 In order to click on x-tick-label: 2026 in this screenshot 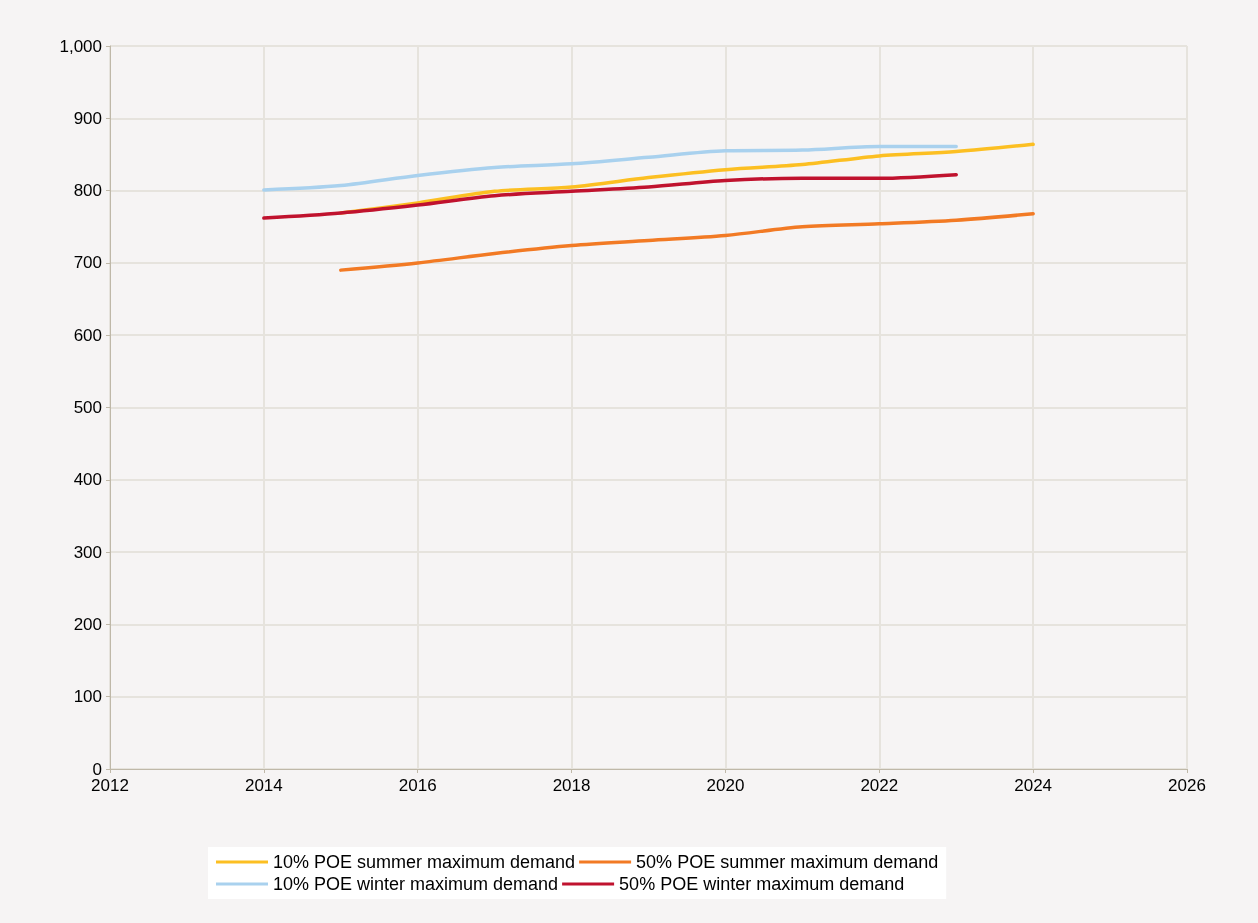, I will do `click(1187, 785)`.